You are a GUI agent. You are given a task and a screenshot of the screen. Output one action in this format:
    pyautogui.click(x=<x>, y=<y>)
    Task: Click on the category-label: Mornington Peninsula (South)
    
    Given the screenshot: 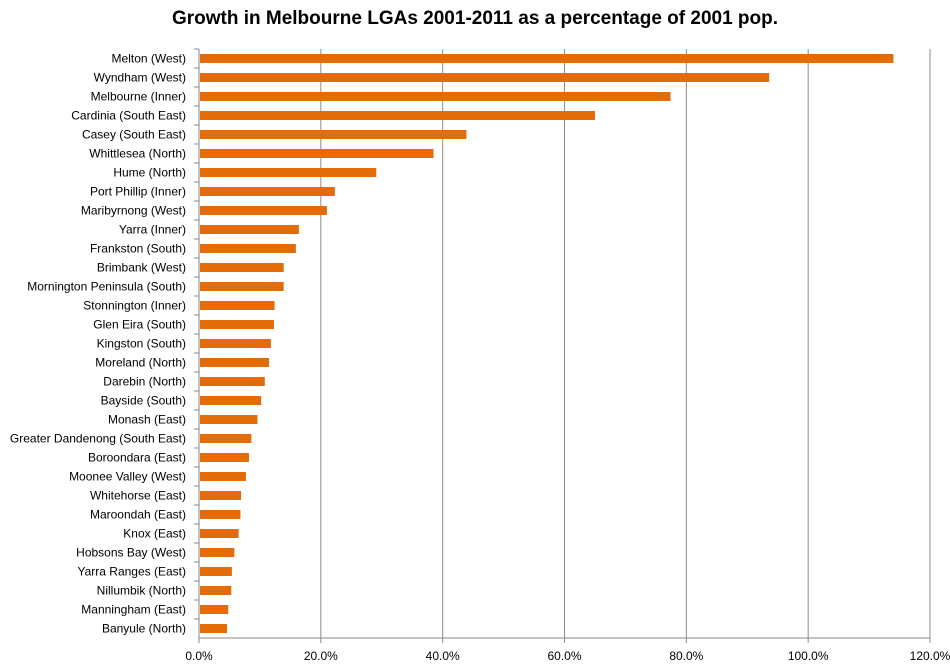 What is the action you would take?
    pyautogui.click(x=106, y=287)
    